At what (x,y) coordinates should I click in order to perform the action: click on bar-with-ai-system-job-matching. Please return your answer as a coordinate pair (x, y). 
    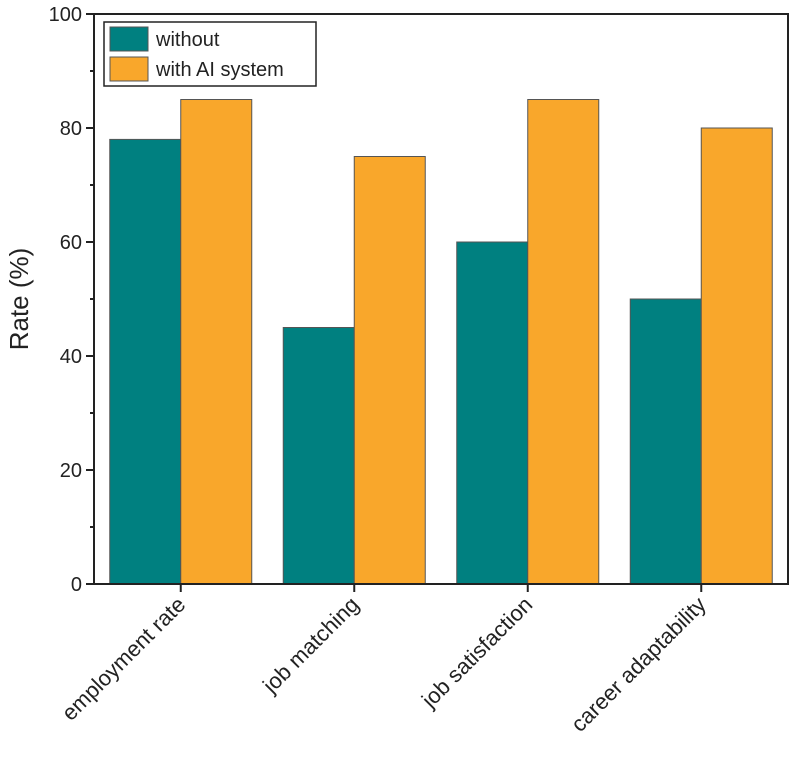
    Looking at the image, I should click on (389, 370).